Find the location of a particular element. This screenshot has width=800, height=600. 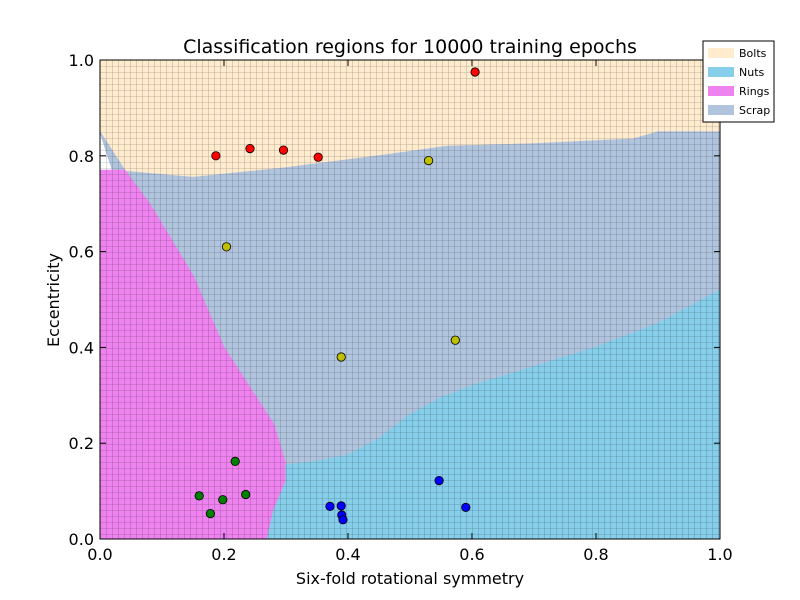

y-tick-label: 0.6 is located at coordinates (81, 252).